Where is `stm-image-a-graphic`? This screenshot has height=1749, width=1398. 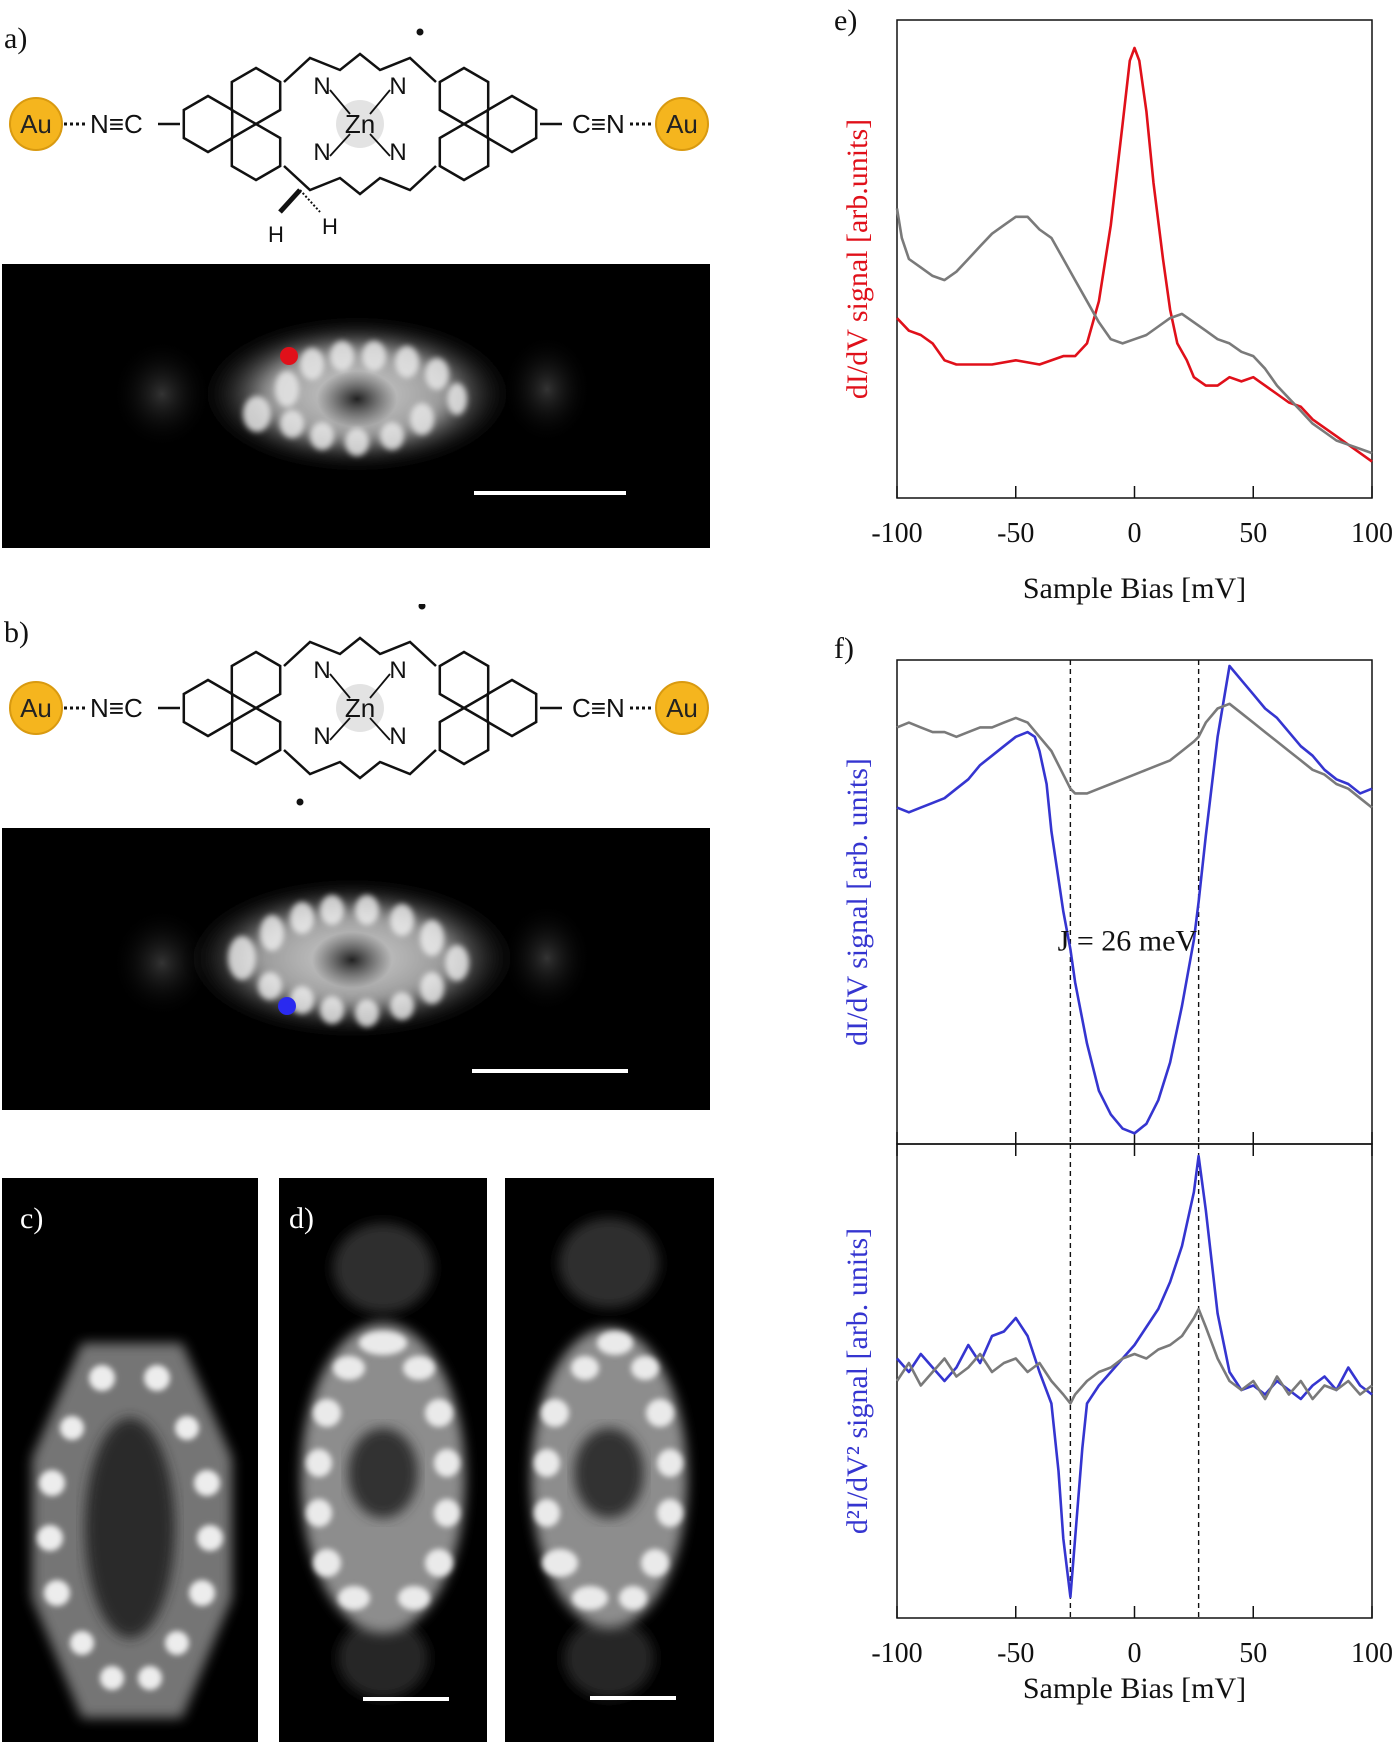 stm-image-a-graphic is located at coordinates (352, 394).